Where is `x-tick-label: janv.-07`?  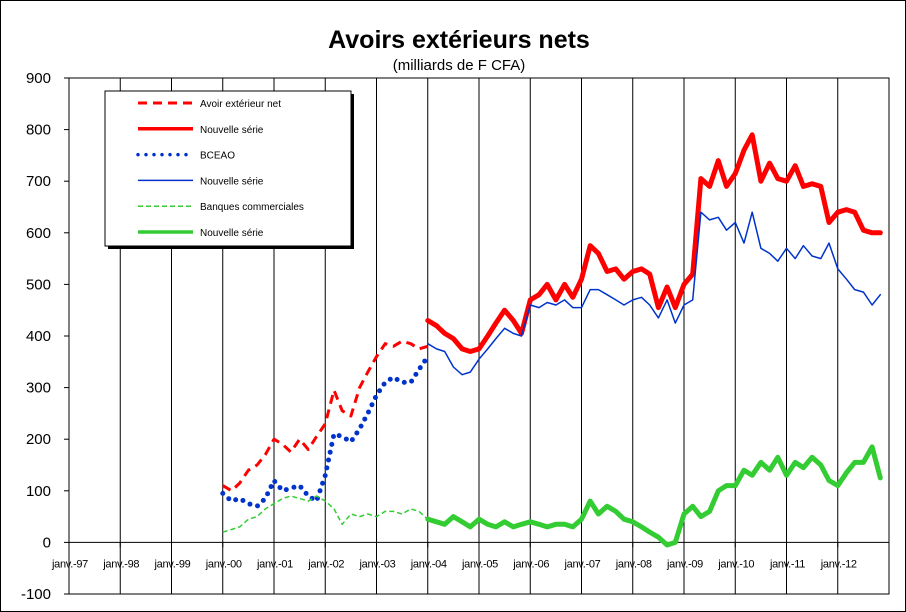 x-tick-label: janv.-07 is located at coordinates (582, 564).